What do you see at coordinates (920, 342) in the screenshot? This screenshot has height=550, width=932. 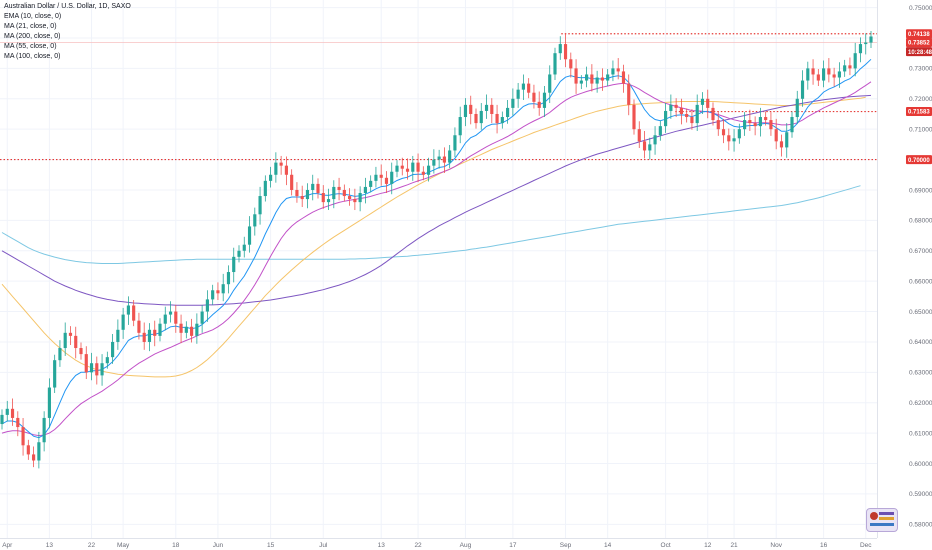 I see `price-tick-label: 0.64000` at bounding box center [920, 342].